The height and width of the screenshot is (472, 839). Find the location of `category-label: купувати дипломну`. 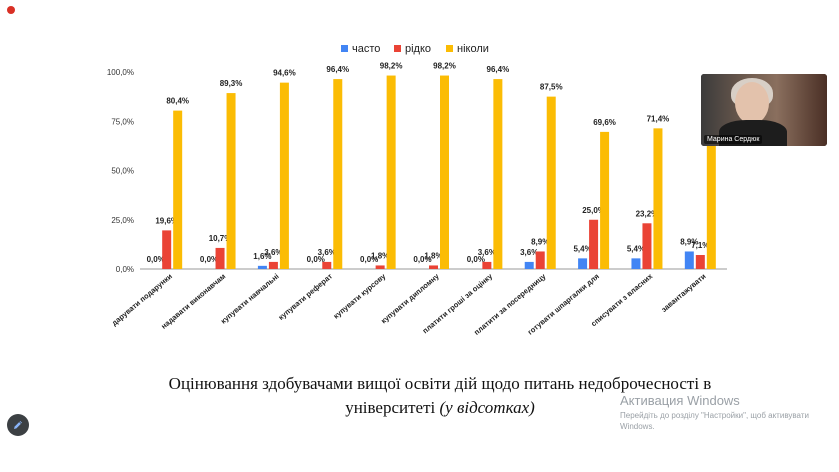

category-label: купувати дипломну is located at coordinates (410, 298).